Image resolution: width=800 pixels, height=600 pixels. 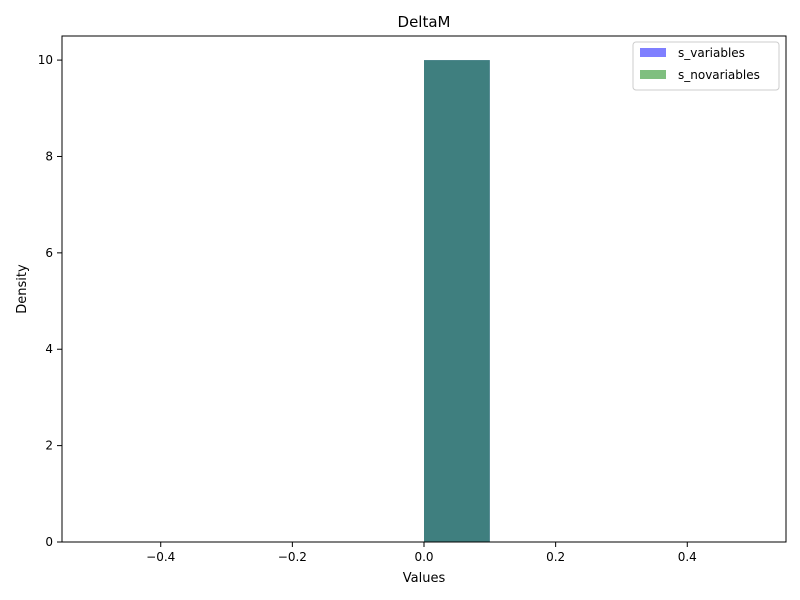 What do you see at coordinates (49, 446) in the screenshot?
I see `y-tick-label: 2` at bounding box center [49, 446].